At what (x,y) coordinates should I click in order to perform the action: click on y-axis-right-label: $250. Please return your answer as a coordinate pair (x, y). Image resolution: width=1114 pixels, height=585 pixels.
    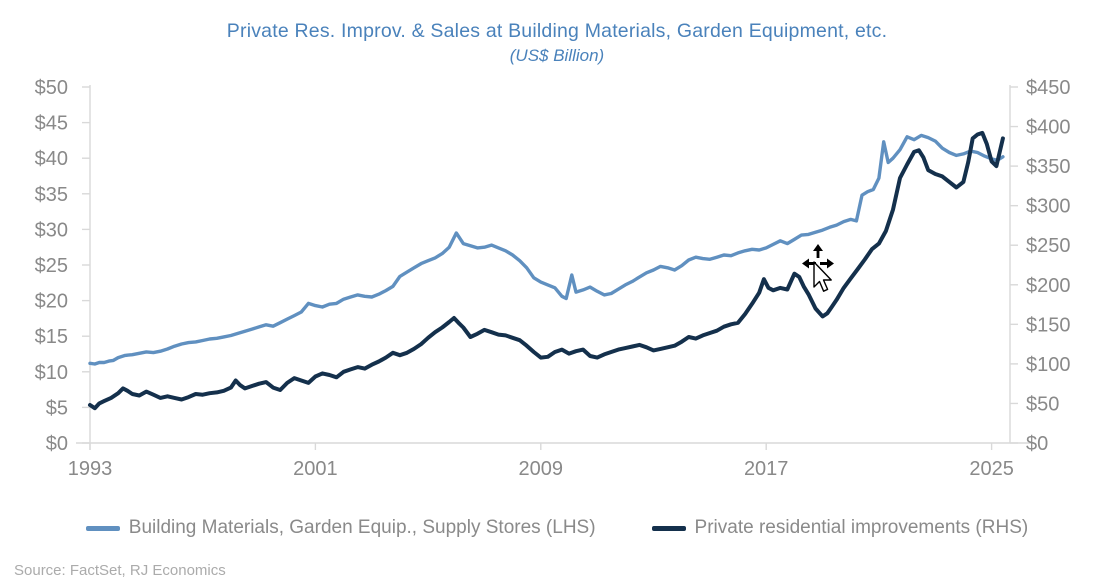
    Looking at the image, I should click on (1048, 246).